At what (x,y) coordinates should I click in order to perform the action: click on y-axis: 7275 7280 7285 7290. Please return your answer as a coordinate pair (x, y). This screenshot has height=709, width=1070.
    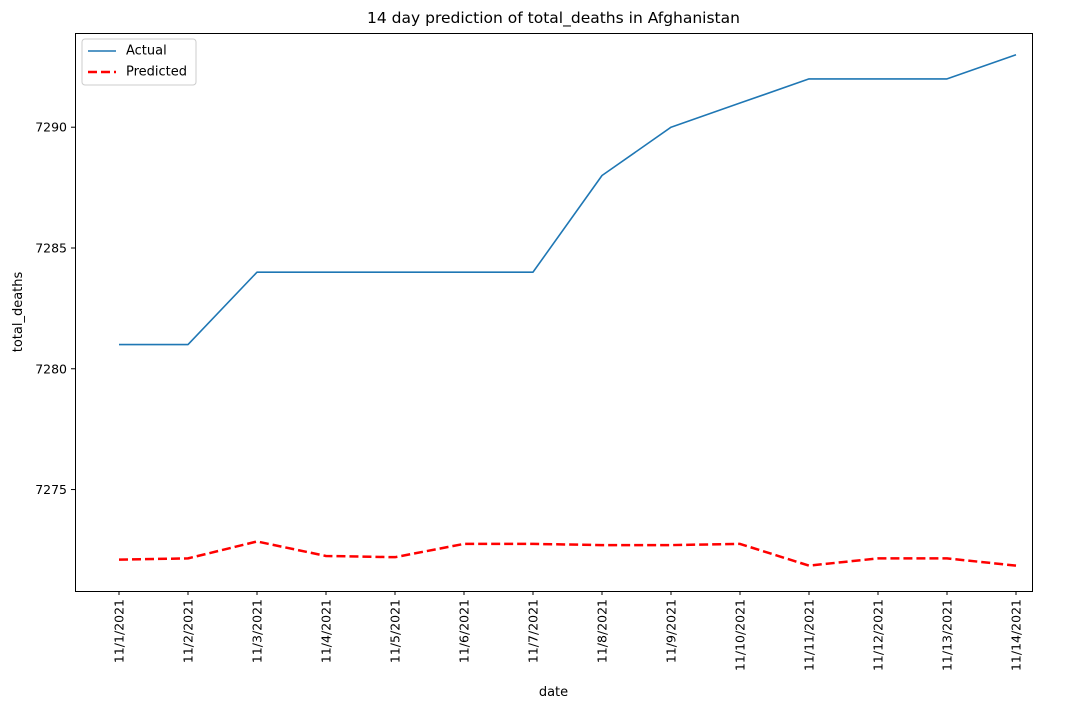
    Looking at the image, I should click on (55, 308).